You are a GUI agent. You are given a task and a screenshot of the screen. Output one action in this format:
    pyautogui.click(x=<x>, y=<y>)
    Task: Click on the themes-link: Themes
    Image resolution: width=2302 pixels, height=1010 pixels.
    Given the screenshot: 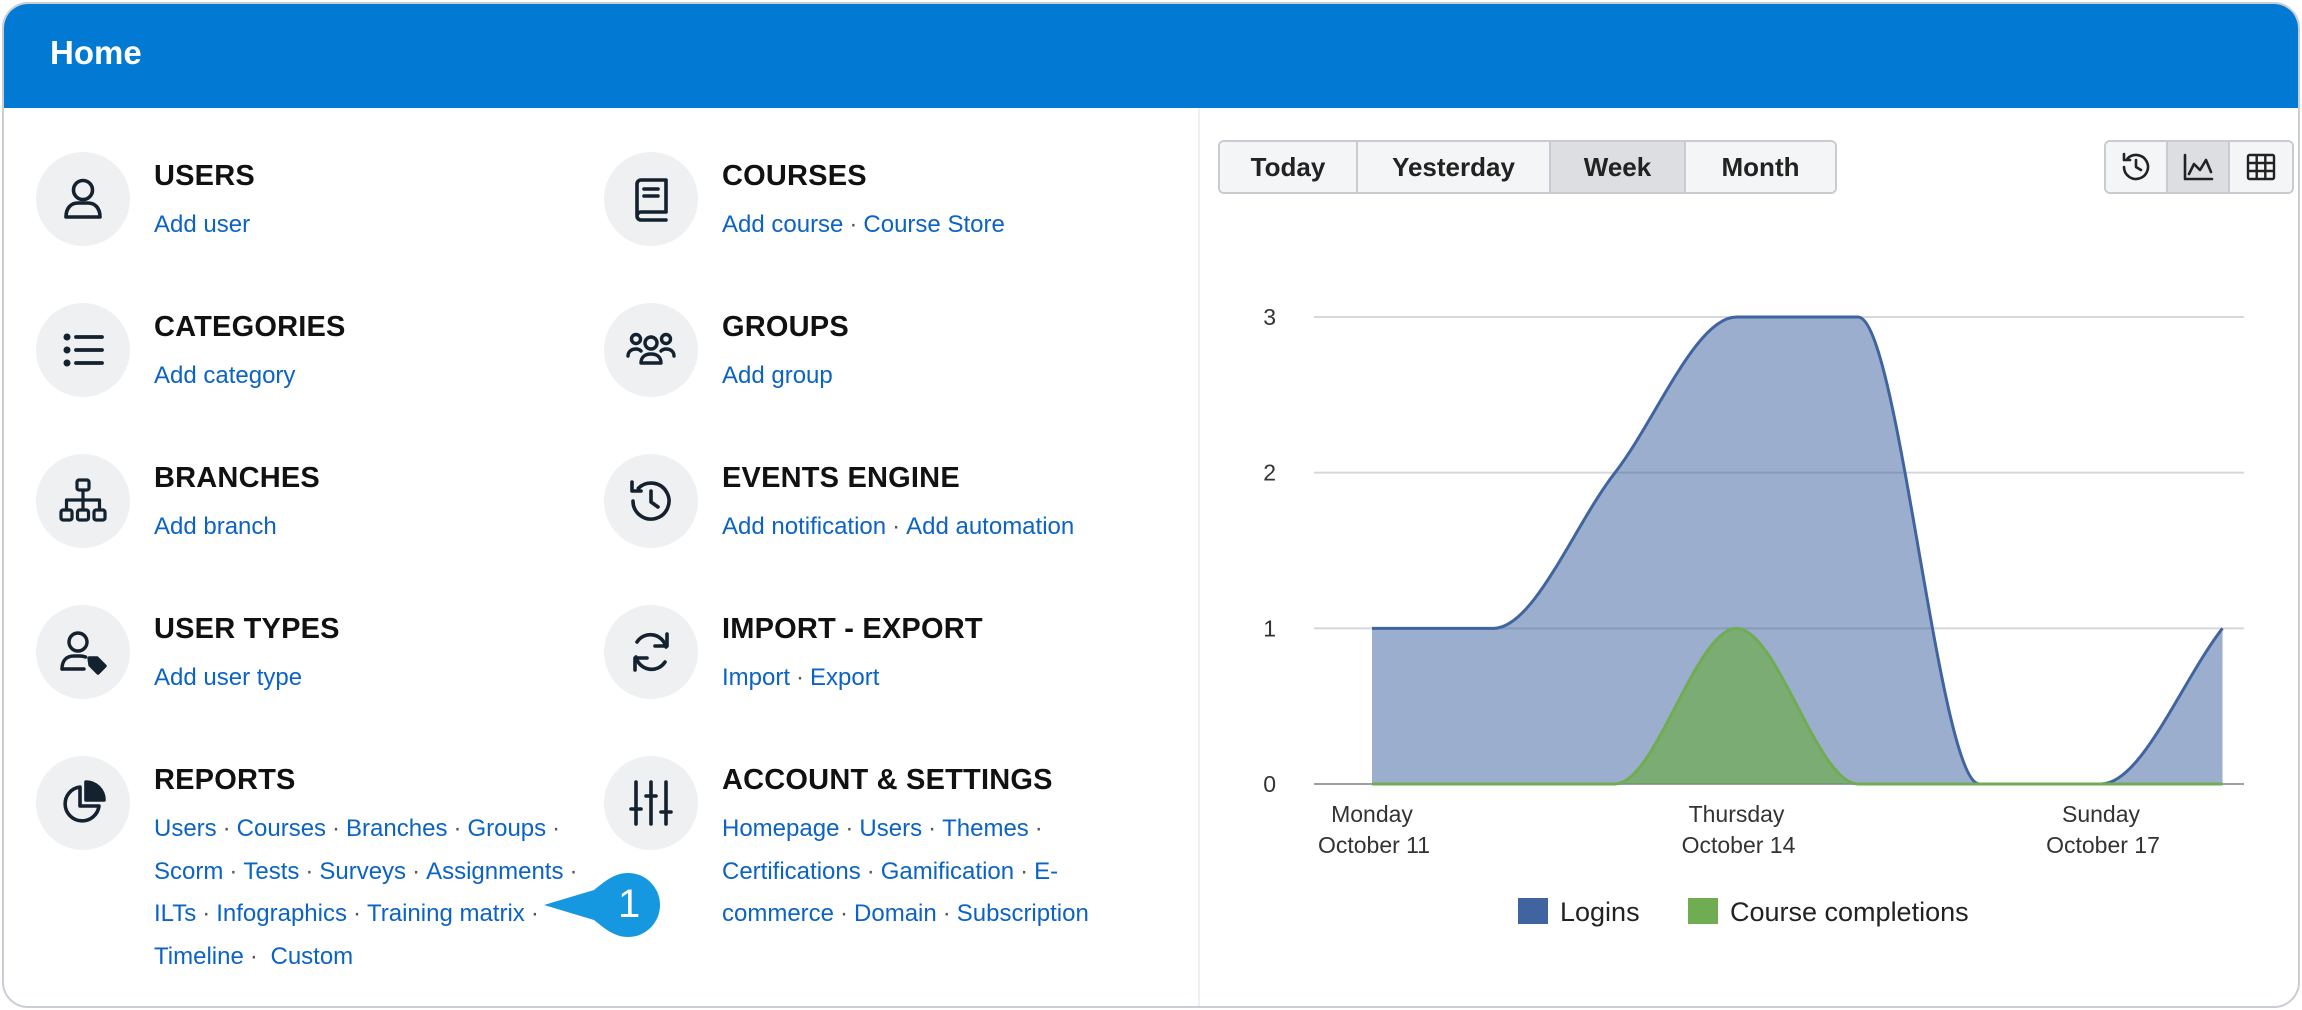 What is the action you would take?
    pyautogui.click(x=985, y=828)
    